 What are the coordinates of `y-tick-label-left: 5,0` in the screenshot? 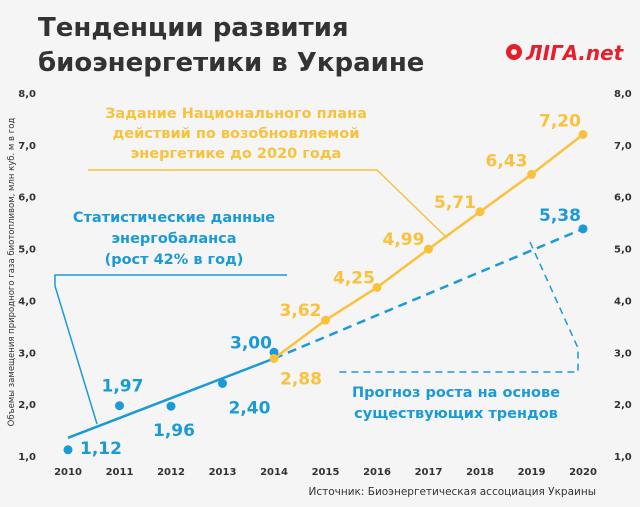 It's located at (27, 250).